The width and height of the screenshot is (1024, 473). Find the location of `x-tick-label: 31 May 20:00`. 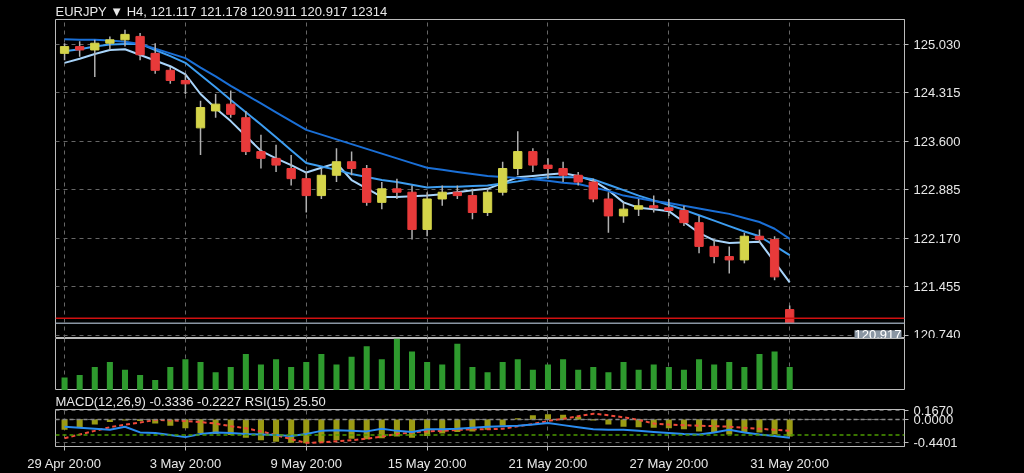

x-tick-label: 31 May 20:00 is located at coordinates (790, 463).